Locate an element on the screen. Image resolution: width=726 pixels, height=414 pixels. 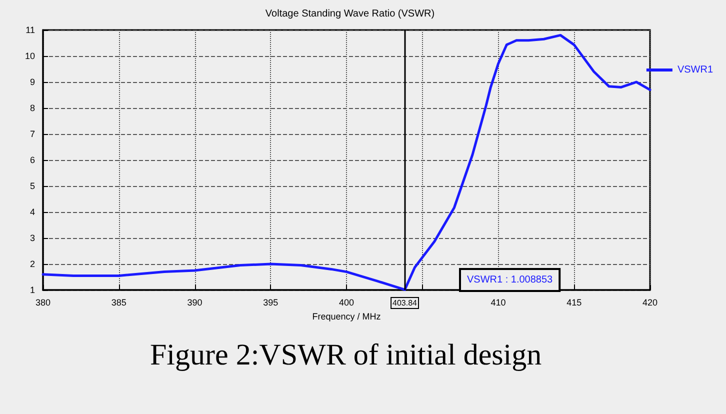
y-tick-label: 9 is located at coordinates (32, 82).